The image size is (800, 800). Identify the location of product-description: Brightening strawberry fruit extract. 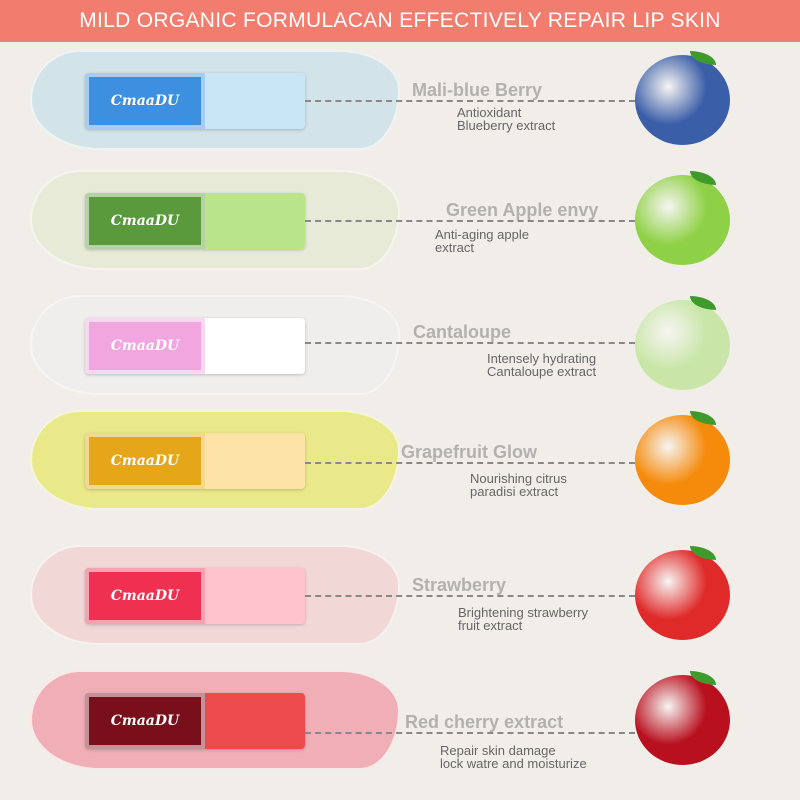
(523, 619).